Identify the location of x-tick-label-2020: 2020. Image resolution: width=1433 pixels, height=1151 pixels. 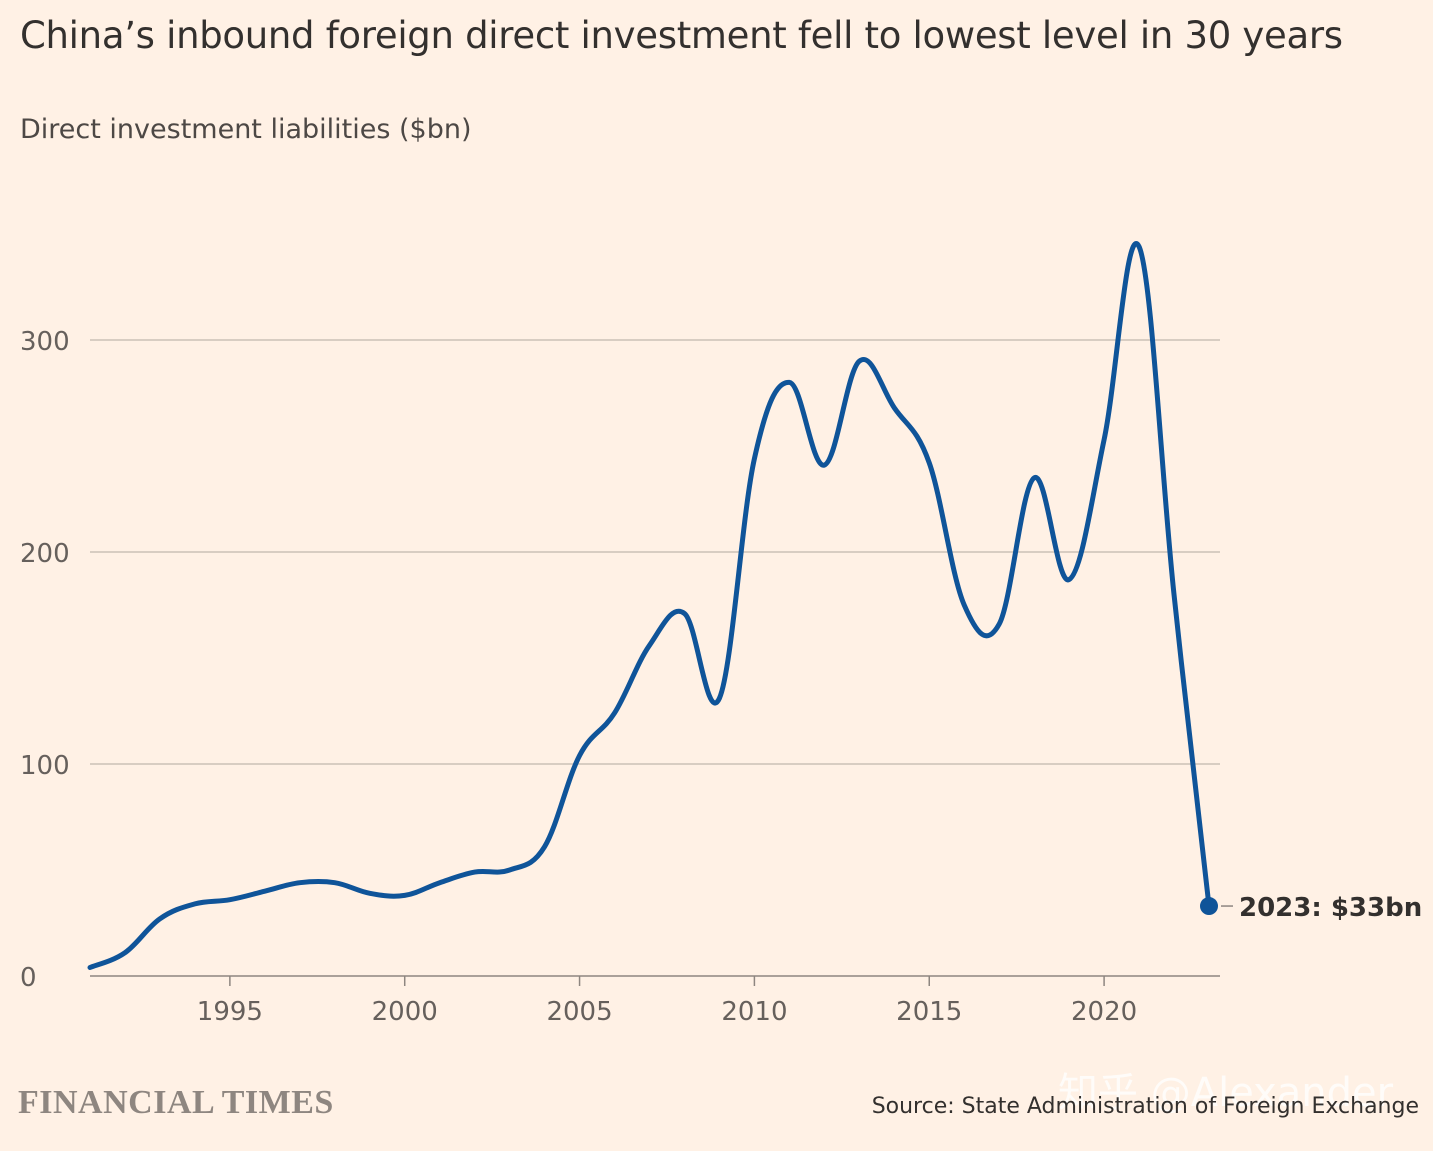
(1104, 1012).